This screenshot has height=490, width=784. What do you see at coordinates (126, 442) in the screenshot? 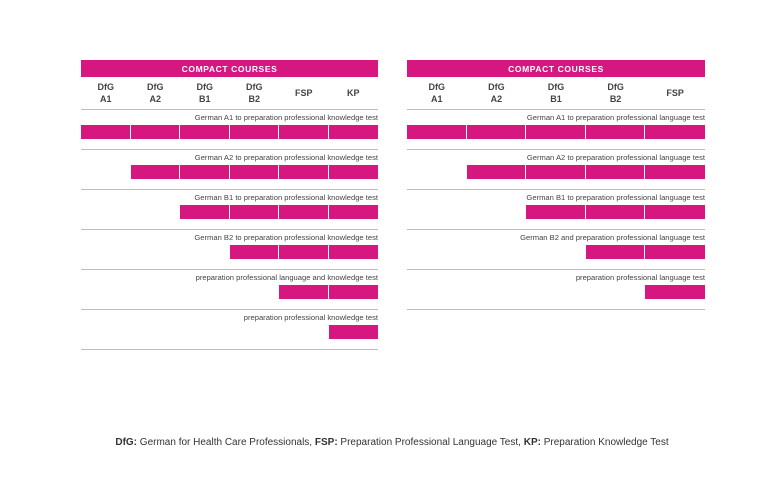
I see `footnote-dfg-key: DfG:` at bounding box center [126, 442].